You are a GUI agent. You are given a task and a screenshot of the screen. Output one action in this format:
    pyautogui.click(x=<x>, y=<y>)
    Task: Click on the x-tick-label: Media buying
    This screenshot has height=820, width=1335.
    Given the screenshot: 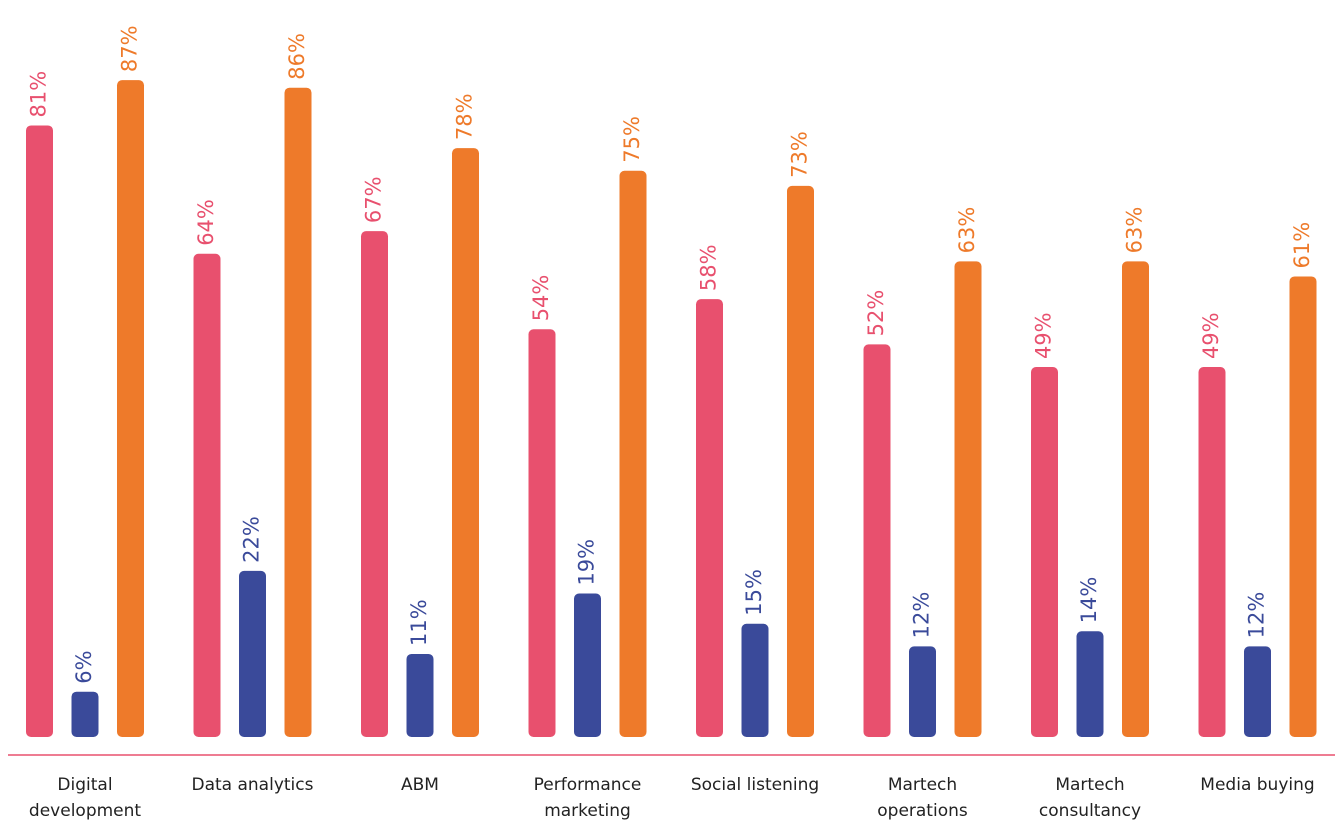 What is the action you would take?
    pyautogui.click(x=1257, y=785)
    